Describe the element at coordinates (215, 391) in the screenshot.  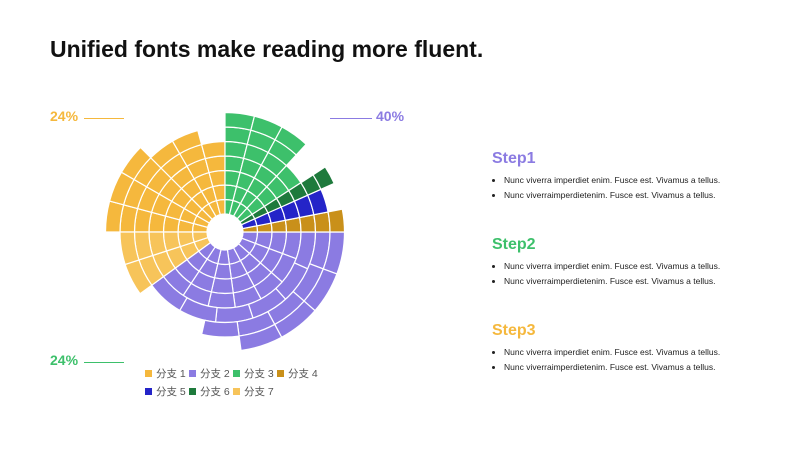
I see `legend-label: 分支 6` at that location.